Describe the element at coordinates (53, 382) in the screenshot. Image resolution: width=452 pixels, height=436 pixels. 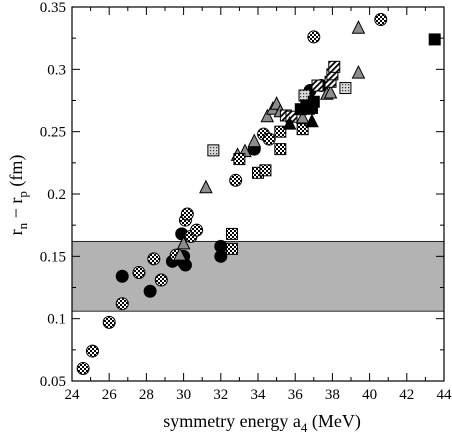
I see `y-tick-label: 0.05` at that location.